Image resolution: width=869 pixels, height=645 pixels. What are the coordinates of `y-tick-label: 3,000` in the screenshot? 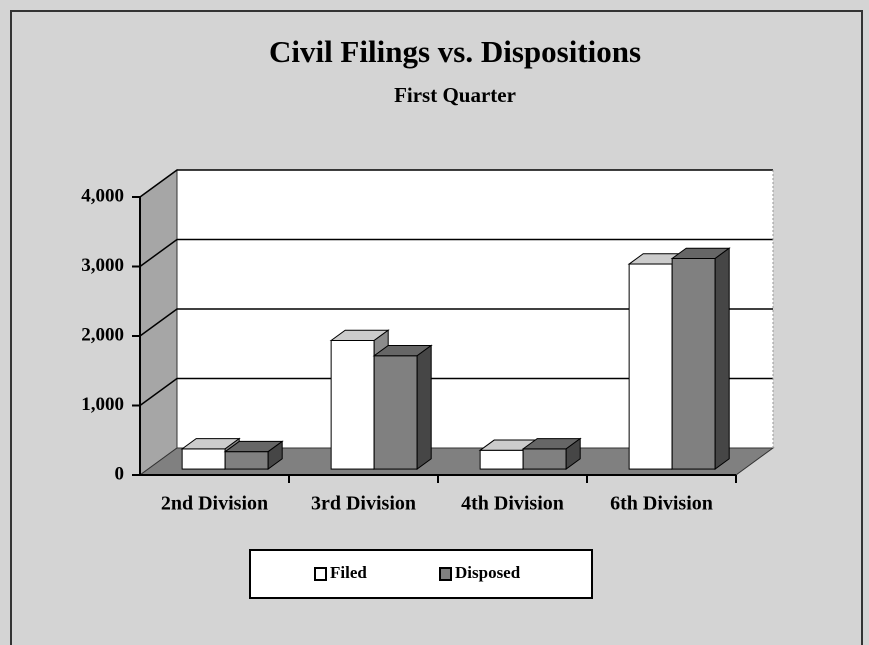 It's located at (102, 265).